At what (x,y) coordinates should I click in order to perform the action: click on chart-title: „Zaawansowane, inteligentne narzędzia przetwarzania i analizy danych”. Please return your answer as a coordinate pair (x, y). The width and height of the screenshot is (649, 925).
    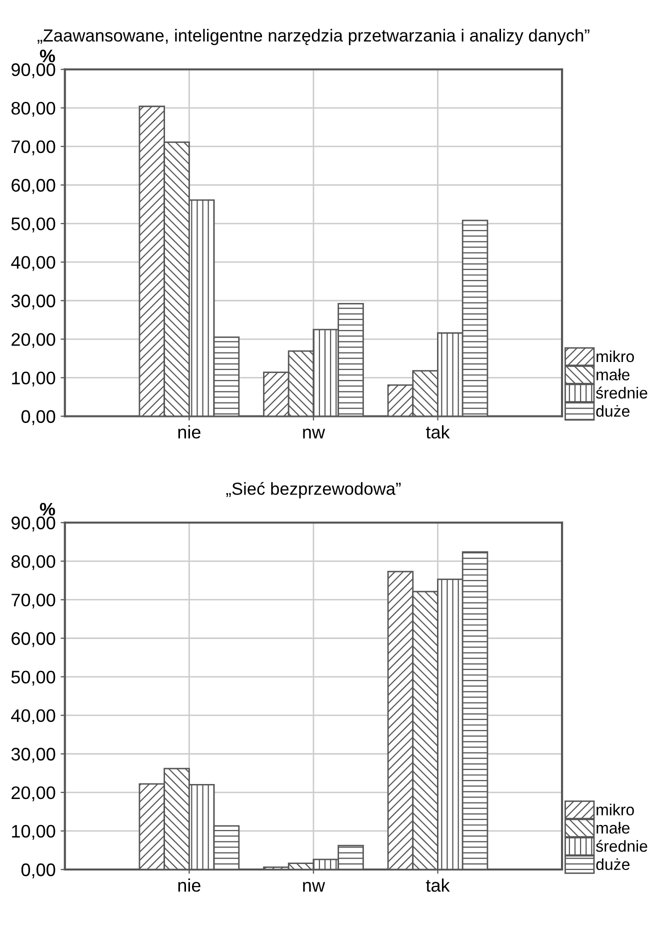
    Looking at the image, I should click on (314, 37).